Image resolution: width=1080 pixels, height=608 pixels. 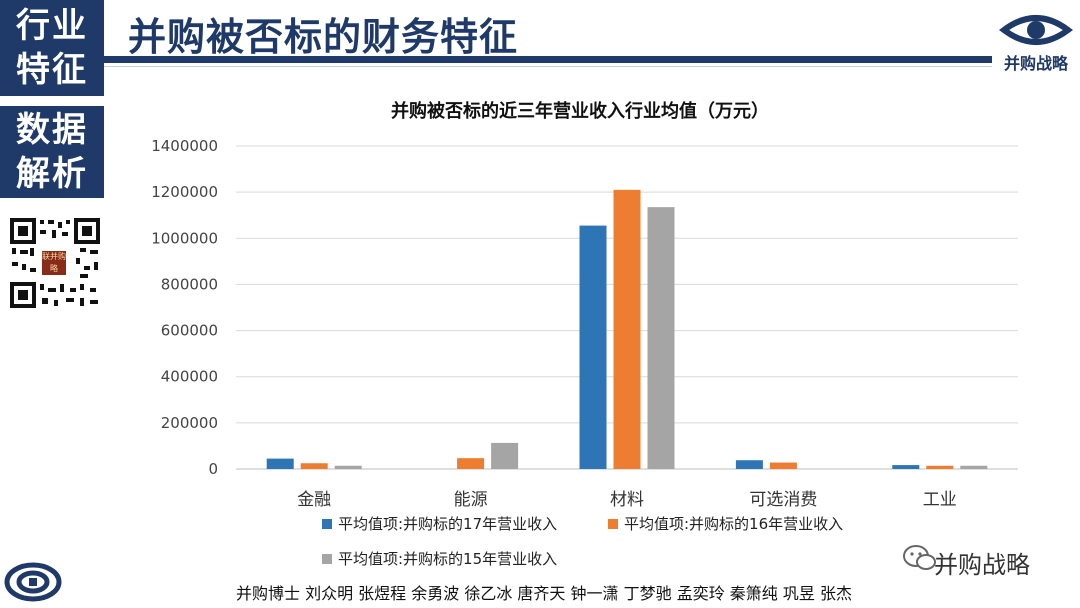 What do you see at coordinates (548, 66) in the screenshot?
I see `header-rule-thin` at bounding box center [548, 66].